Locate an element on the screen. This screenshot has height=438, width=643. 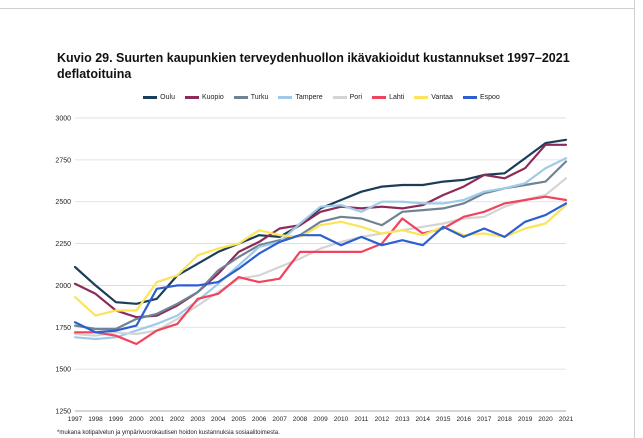
x-tick-label: 2017 is located at coordinates (484, 419).